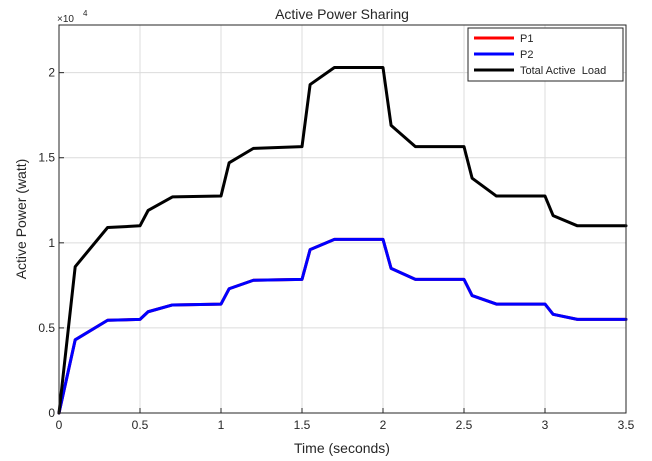 The height and width of the screenshot is (461, 652). What do you see at coordinates (563, 71) in the screenshot?
I see `legend-label-total-active-load: Total Active Load` at bounding box center [563, 71].